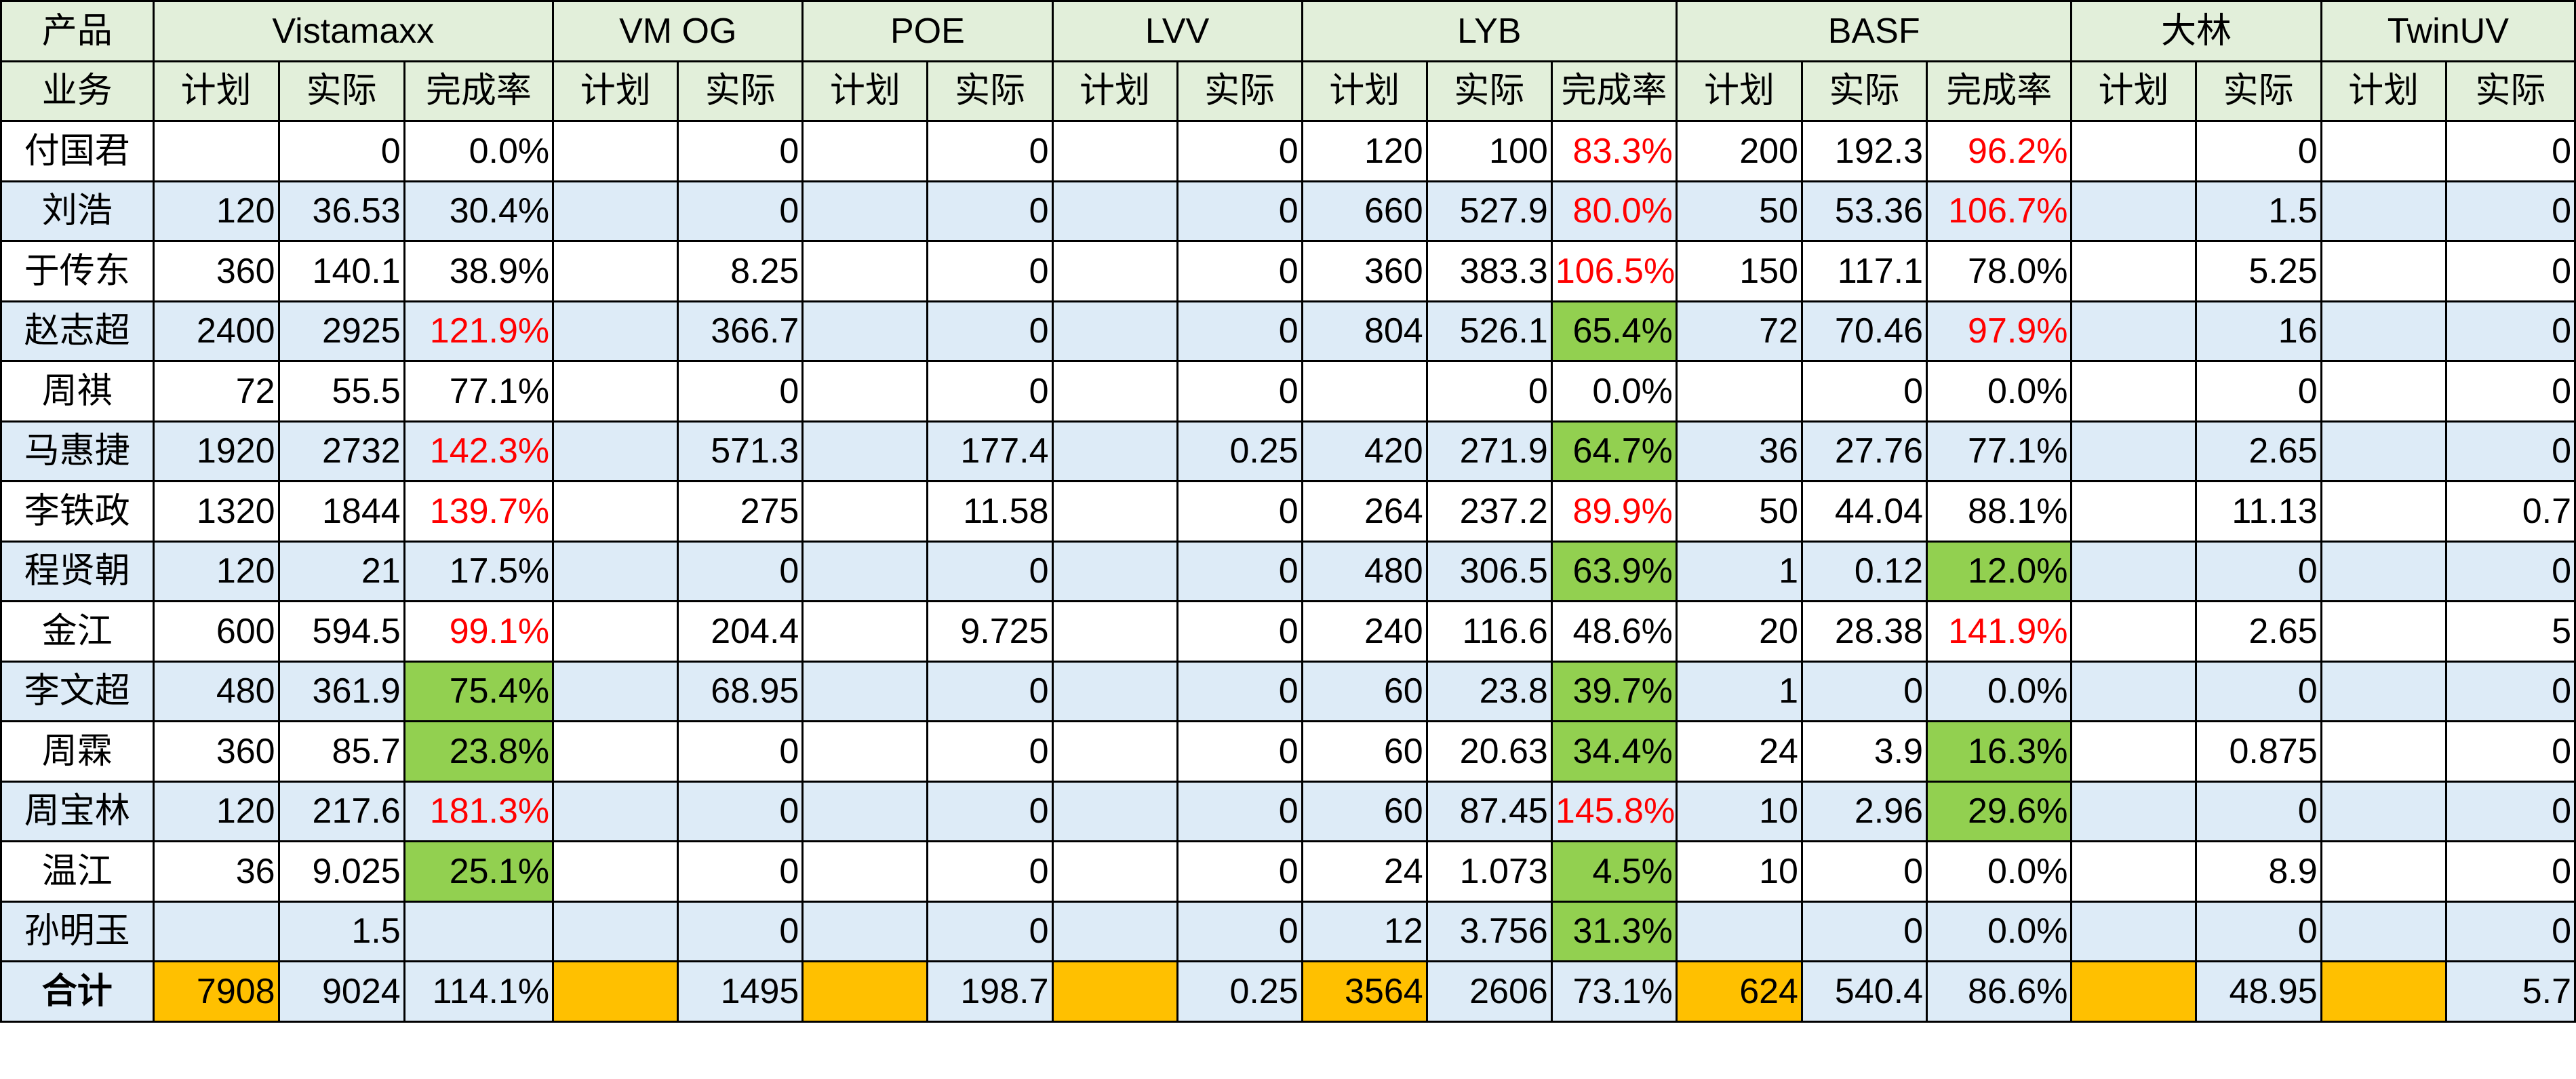  Describe the element at coordinates (1614, 991) in the screenshot. I see `completion-rate-cell: 73.1%` at that location.